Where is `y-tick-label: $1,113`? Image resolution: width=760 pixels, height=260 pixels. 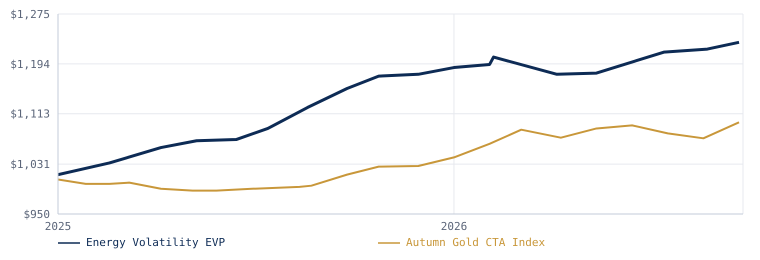 y-tick-label: $1,113 is located at coordinates (30, 114).